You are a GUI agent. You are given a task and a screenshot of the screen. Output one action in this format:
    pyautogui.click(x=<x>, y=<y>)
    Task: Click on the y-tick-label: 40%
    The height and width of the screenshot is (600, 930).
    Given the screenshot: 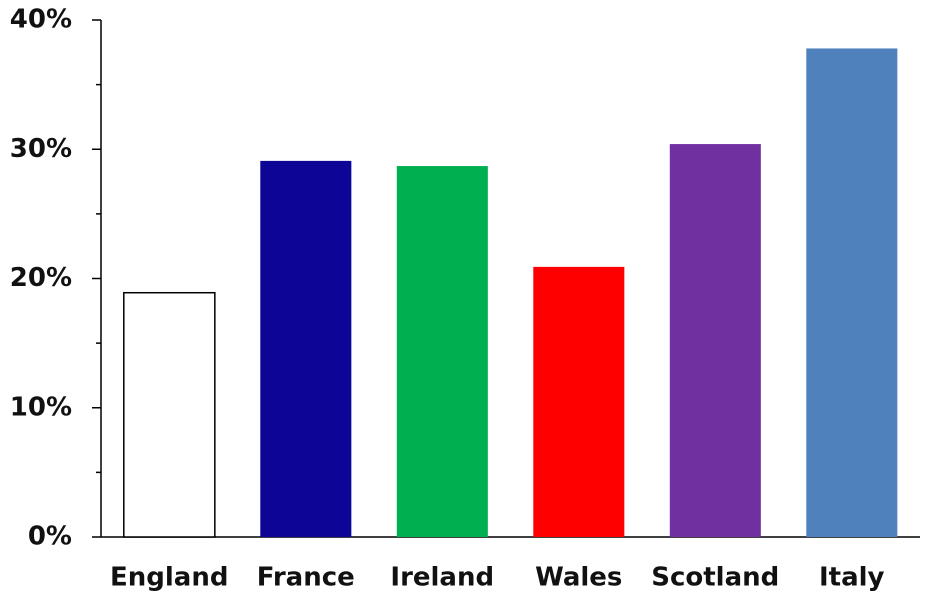 What is the action you would take?
    pyautogui.click(x=41, y=20)
    